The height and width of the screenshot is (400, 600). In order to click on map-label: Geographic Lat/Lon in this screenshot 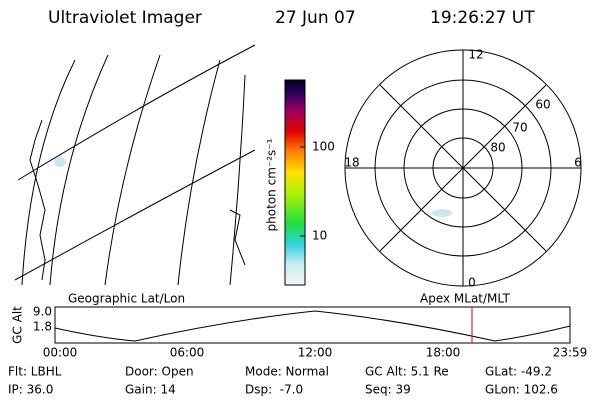, I will do `click(126, 299)`.